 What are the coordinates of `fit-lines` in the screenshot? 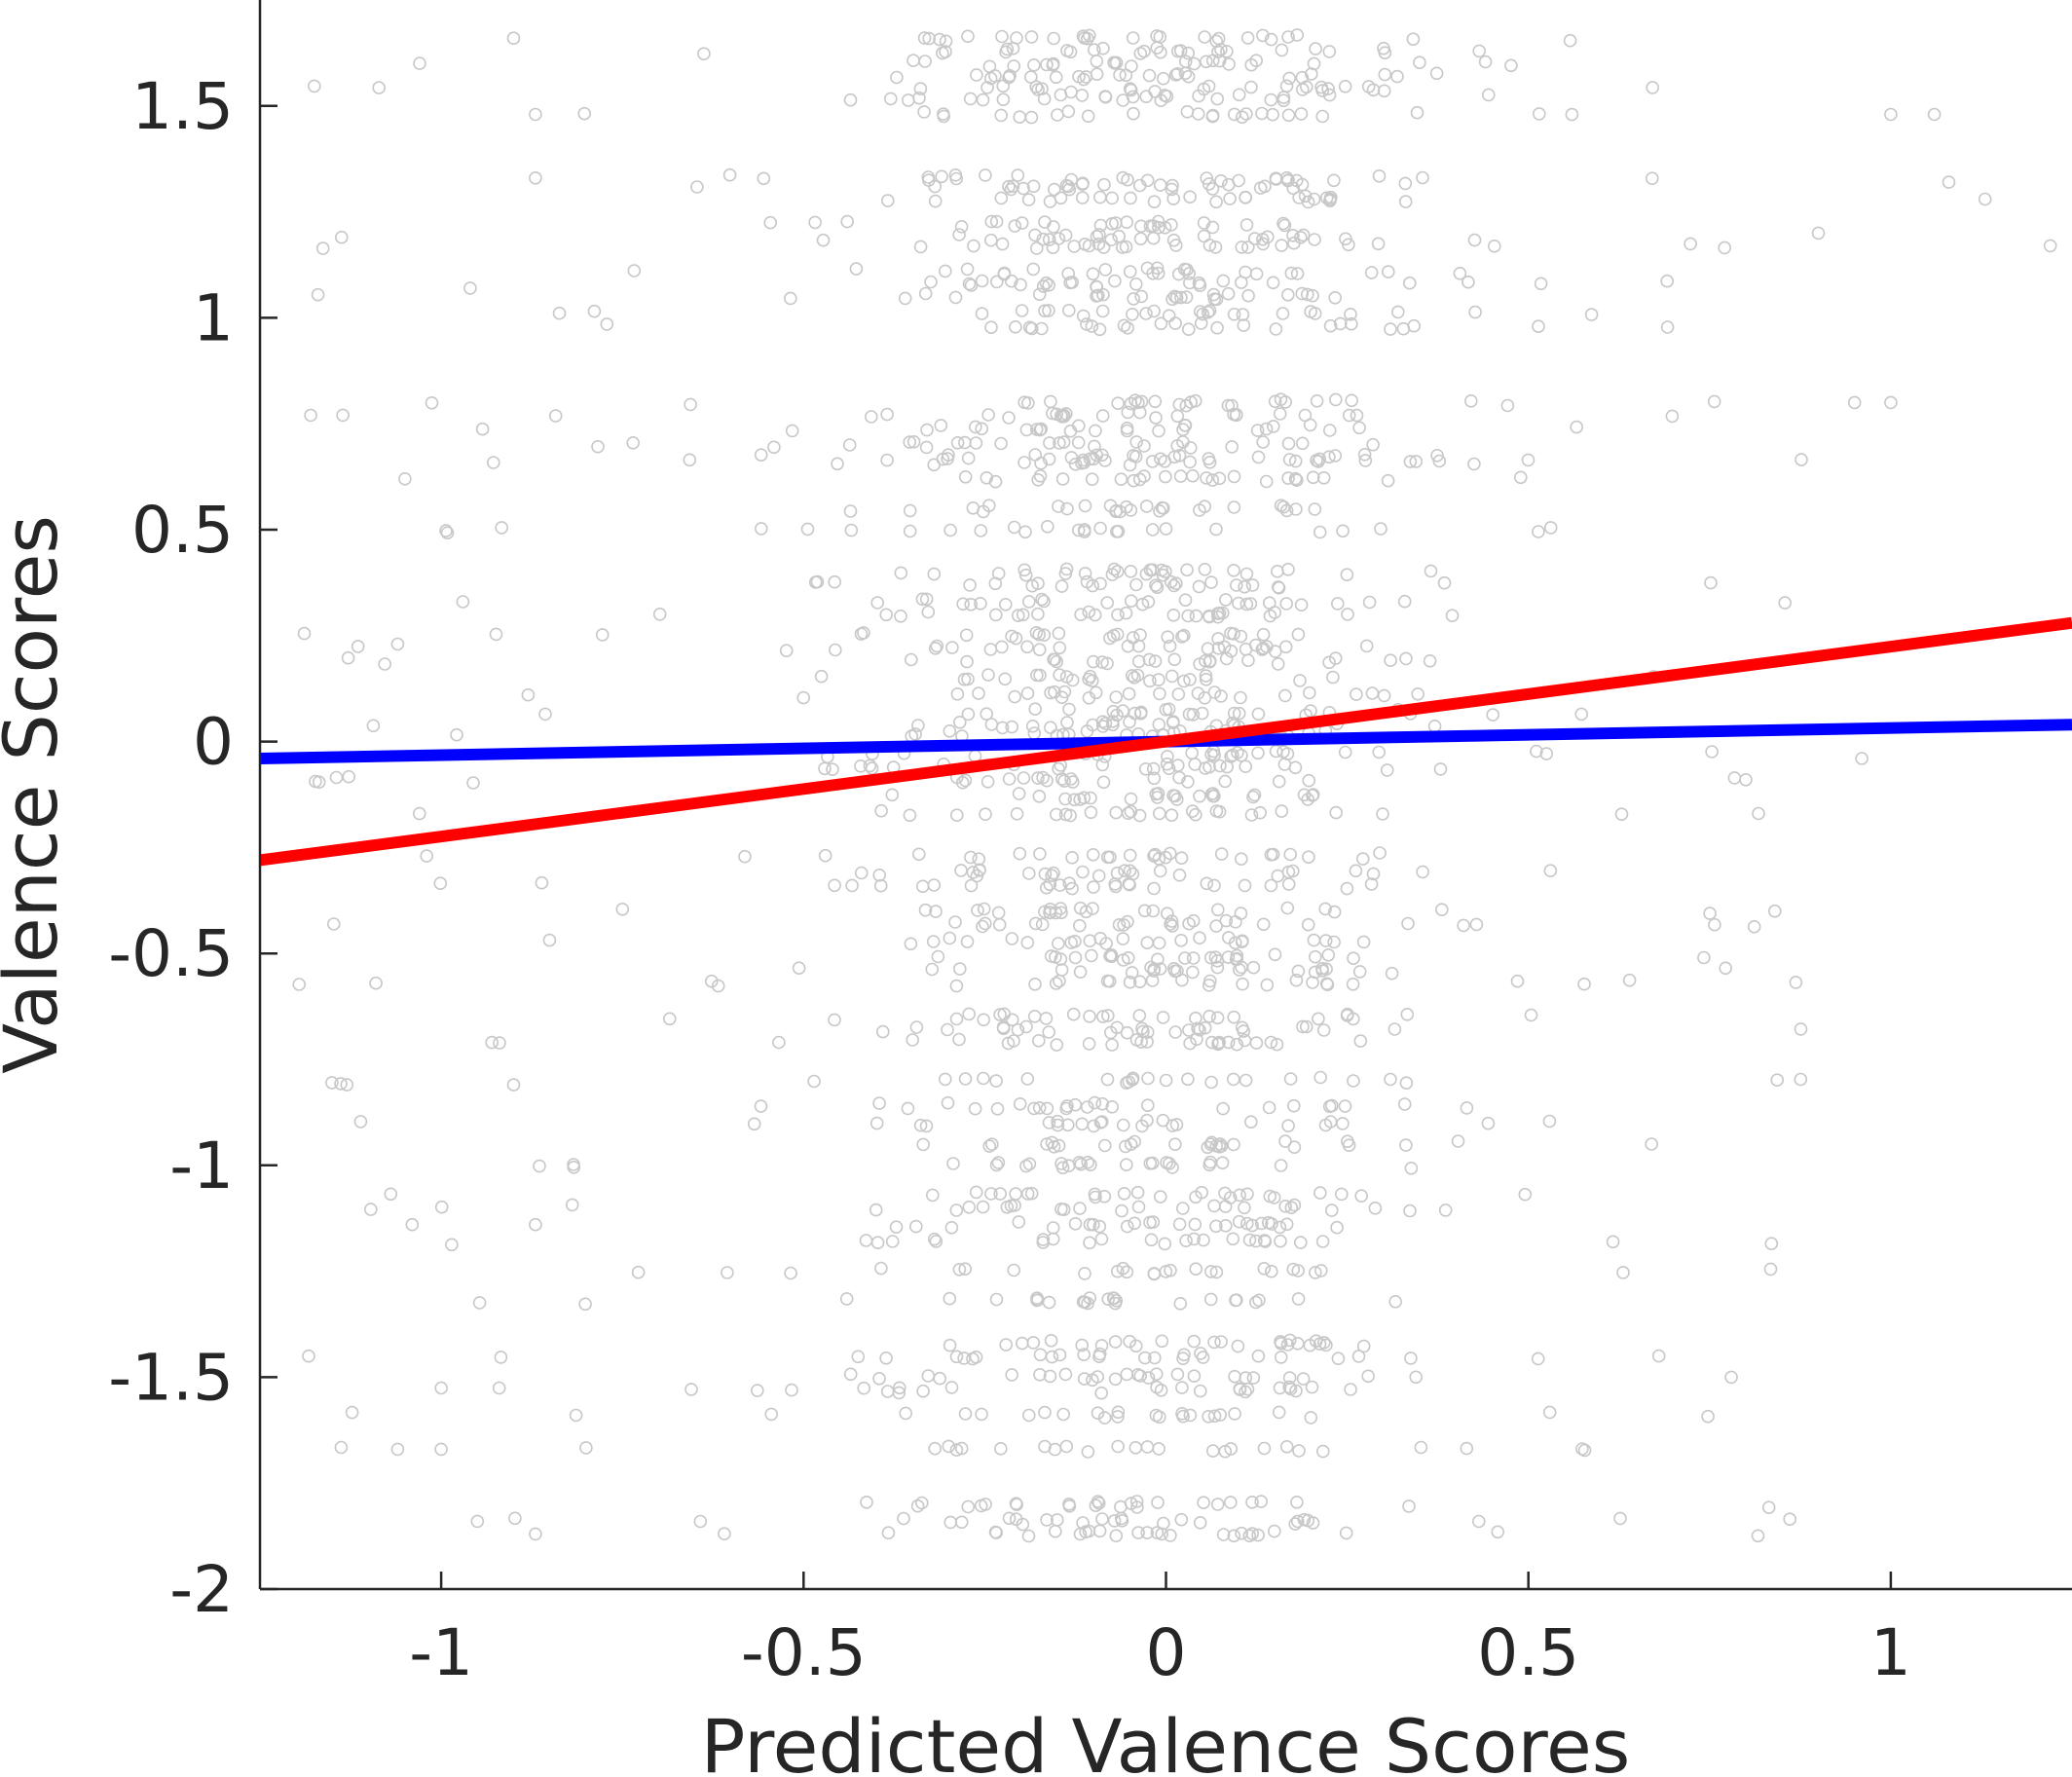 It's located at (1165, 741).